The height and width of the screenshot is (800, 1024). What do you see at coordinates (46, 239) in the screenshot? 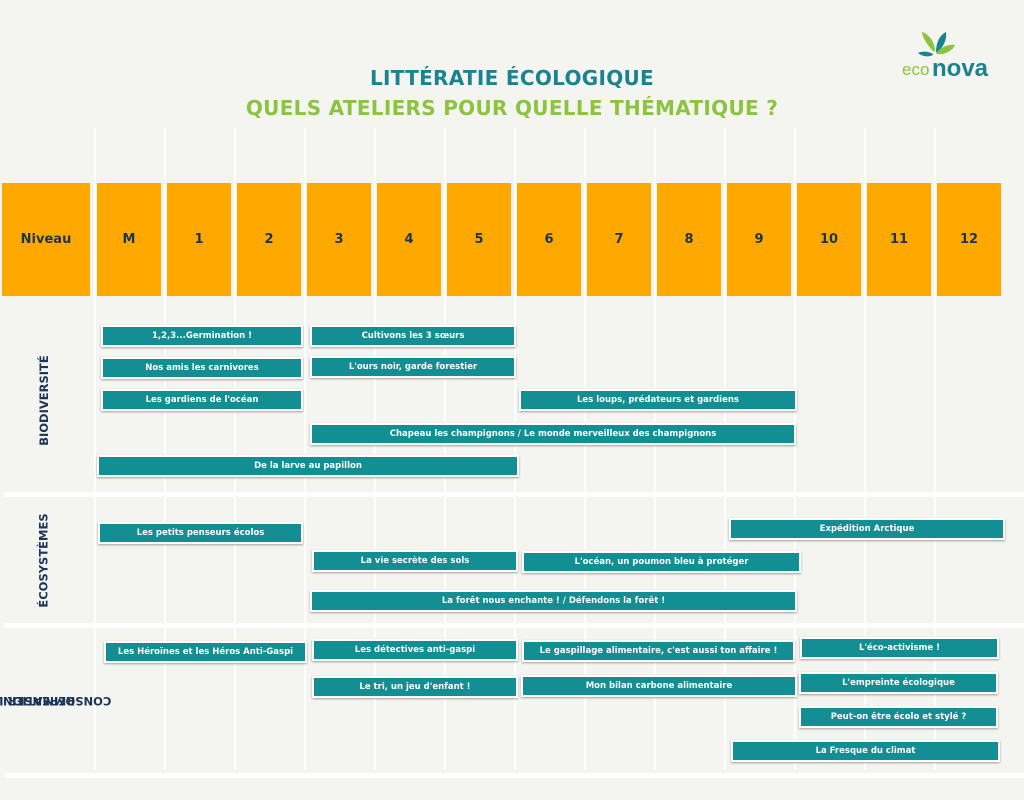
I see `header-niveau: Niveau` at bounding box center [46, 239].